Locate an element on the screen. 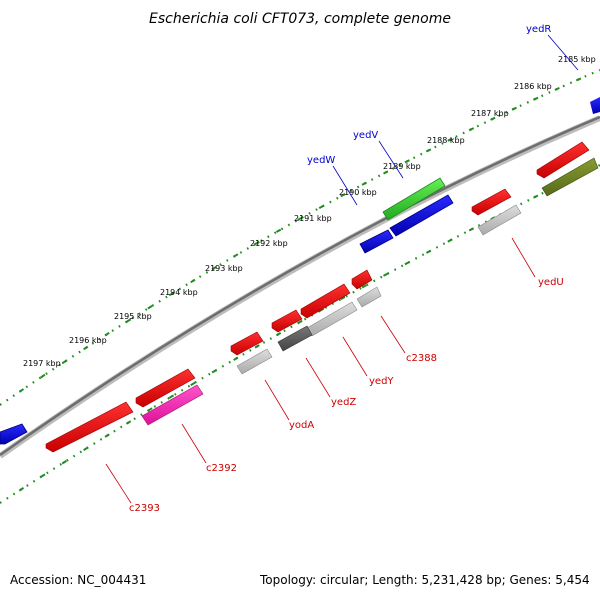 Image resolution: width=600 pixels, height=600 pixels. accession-text: Accession: NC_004431 is located at coordinates (78, 580).